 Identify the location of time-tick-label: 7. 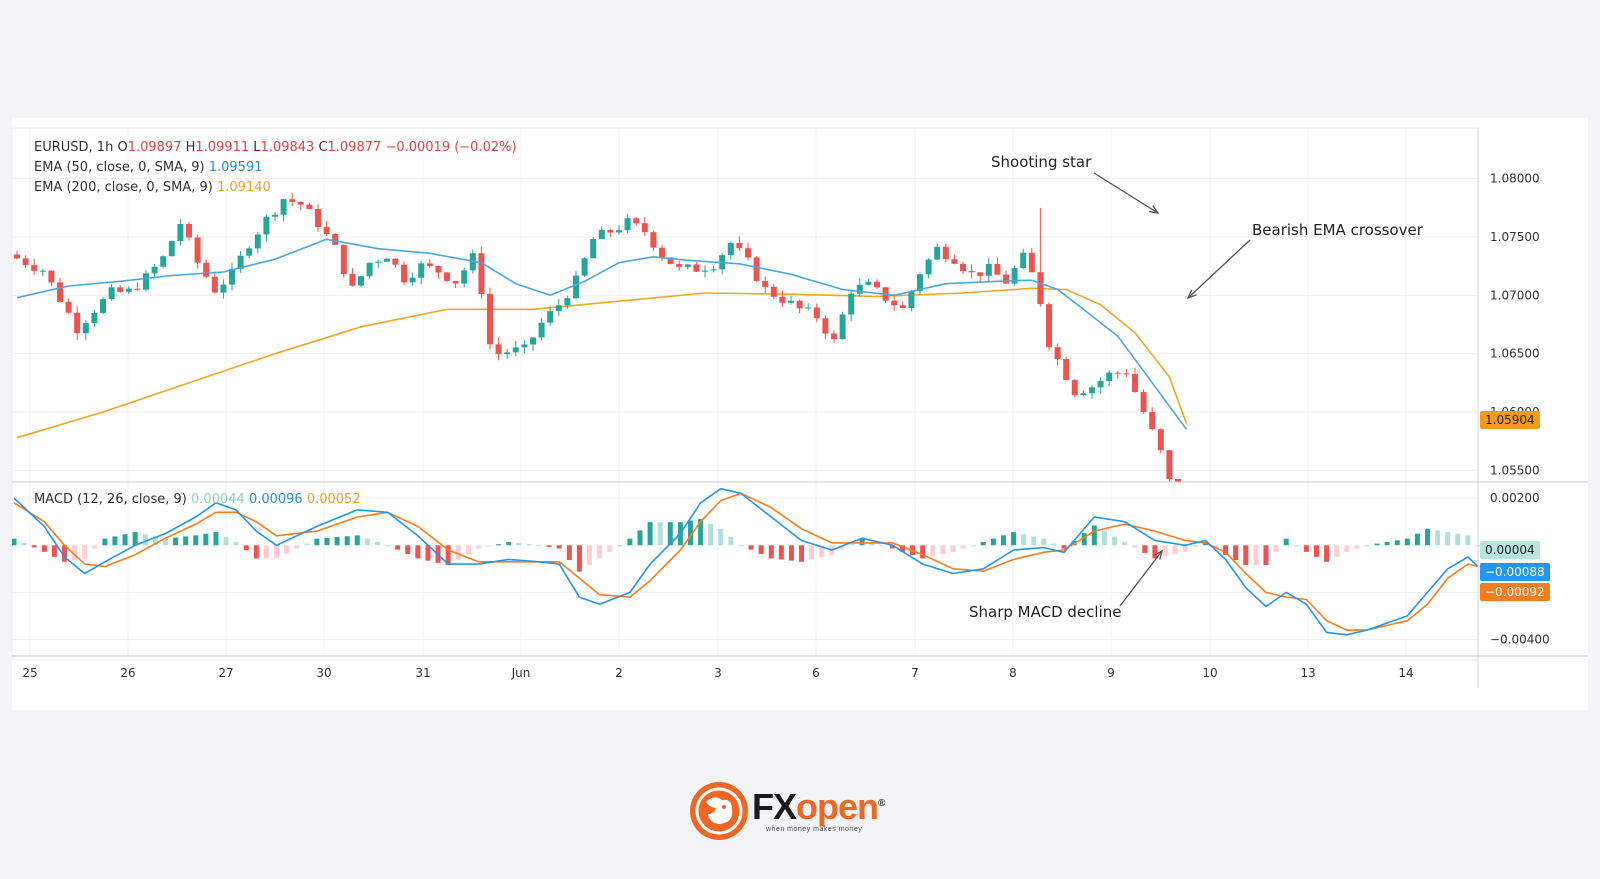
(915, 673).